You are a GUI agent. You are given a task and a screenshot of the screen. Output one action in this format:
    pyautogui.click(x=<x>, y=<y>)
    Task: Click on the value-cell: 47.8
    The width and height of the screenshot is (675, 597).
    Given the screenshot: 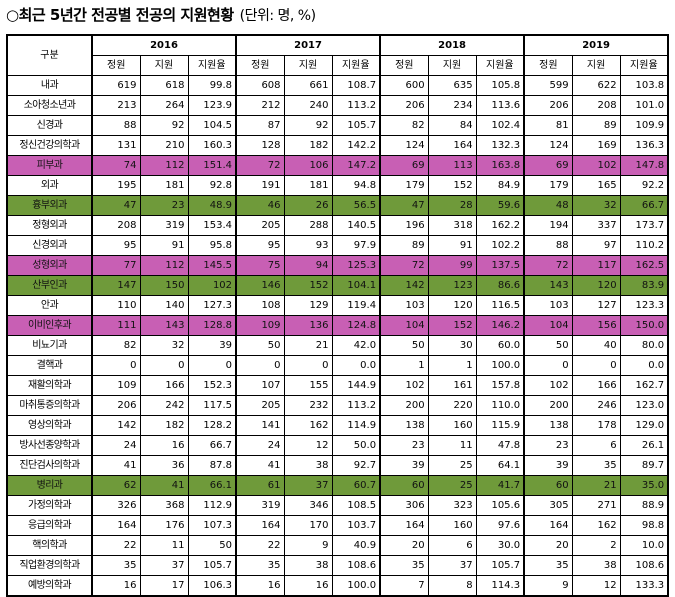 What is the action you would take?
    pyautogui.click(x=500, y=445)
    